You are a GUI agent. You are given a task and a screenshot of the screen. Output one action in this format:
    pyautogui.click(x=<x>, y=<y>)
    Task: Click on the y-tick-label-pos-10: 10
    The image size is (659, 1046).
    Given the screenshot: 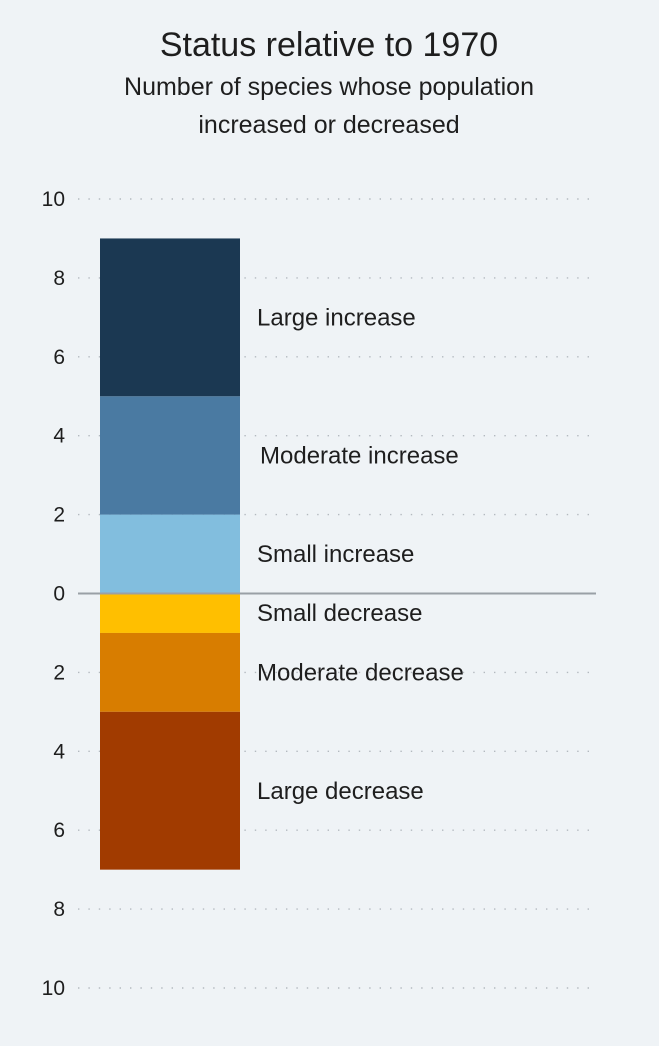 What is the action you would take?
    pyautogui.click(x=53, y=199)
    